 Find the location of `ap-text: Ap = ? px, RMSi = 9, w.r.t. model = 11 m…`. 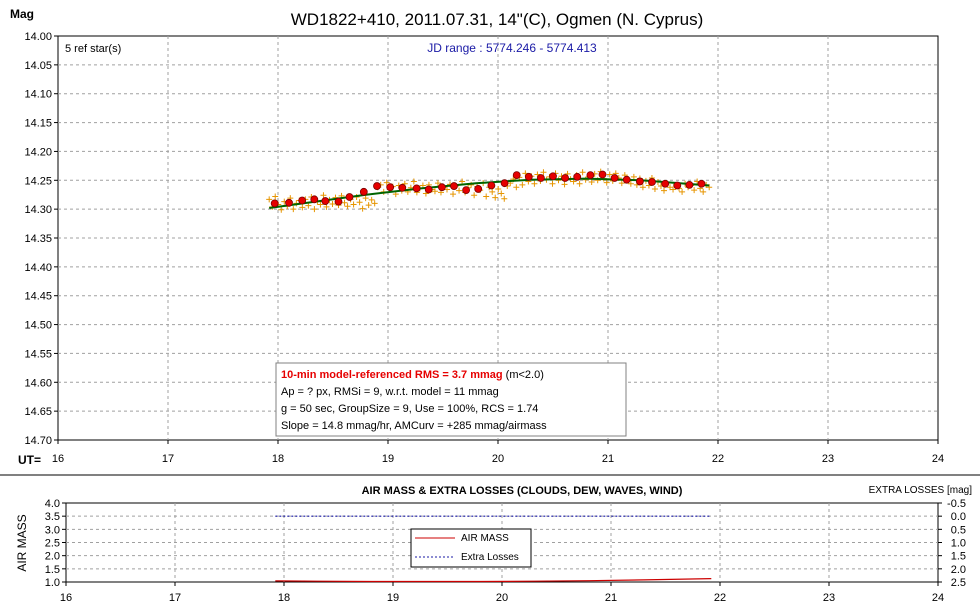

ap-text: Ap = ? px, RMSi = 9, w.r.t. model = 11 m… is located at coordinates (390, 392).